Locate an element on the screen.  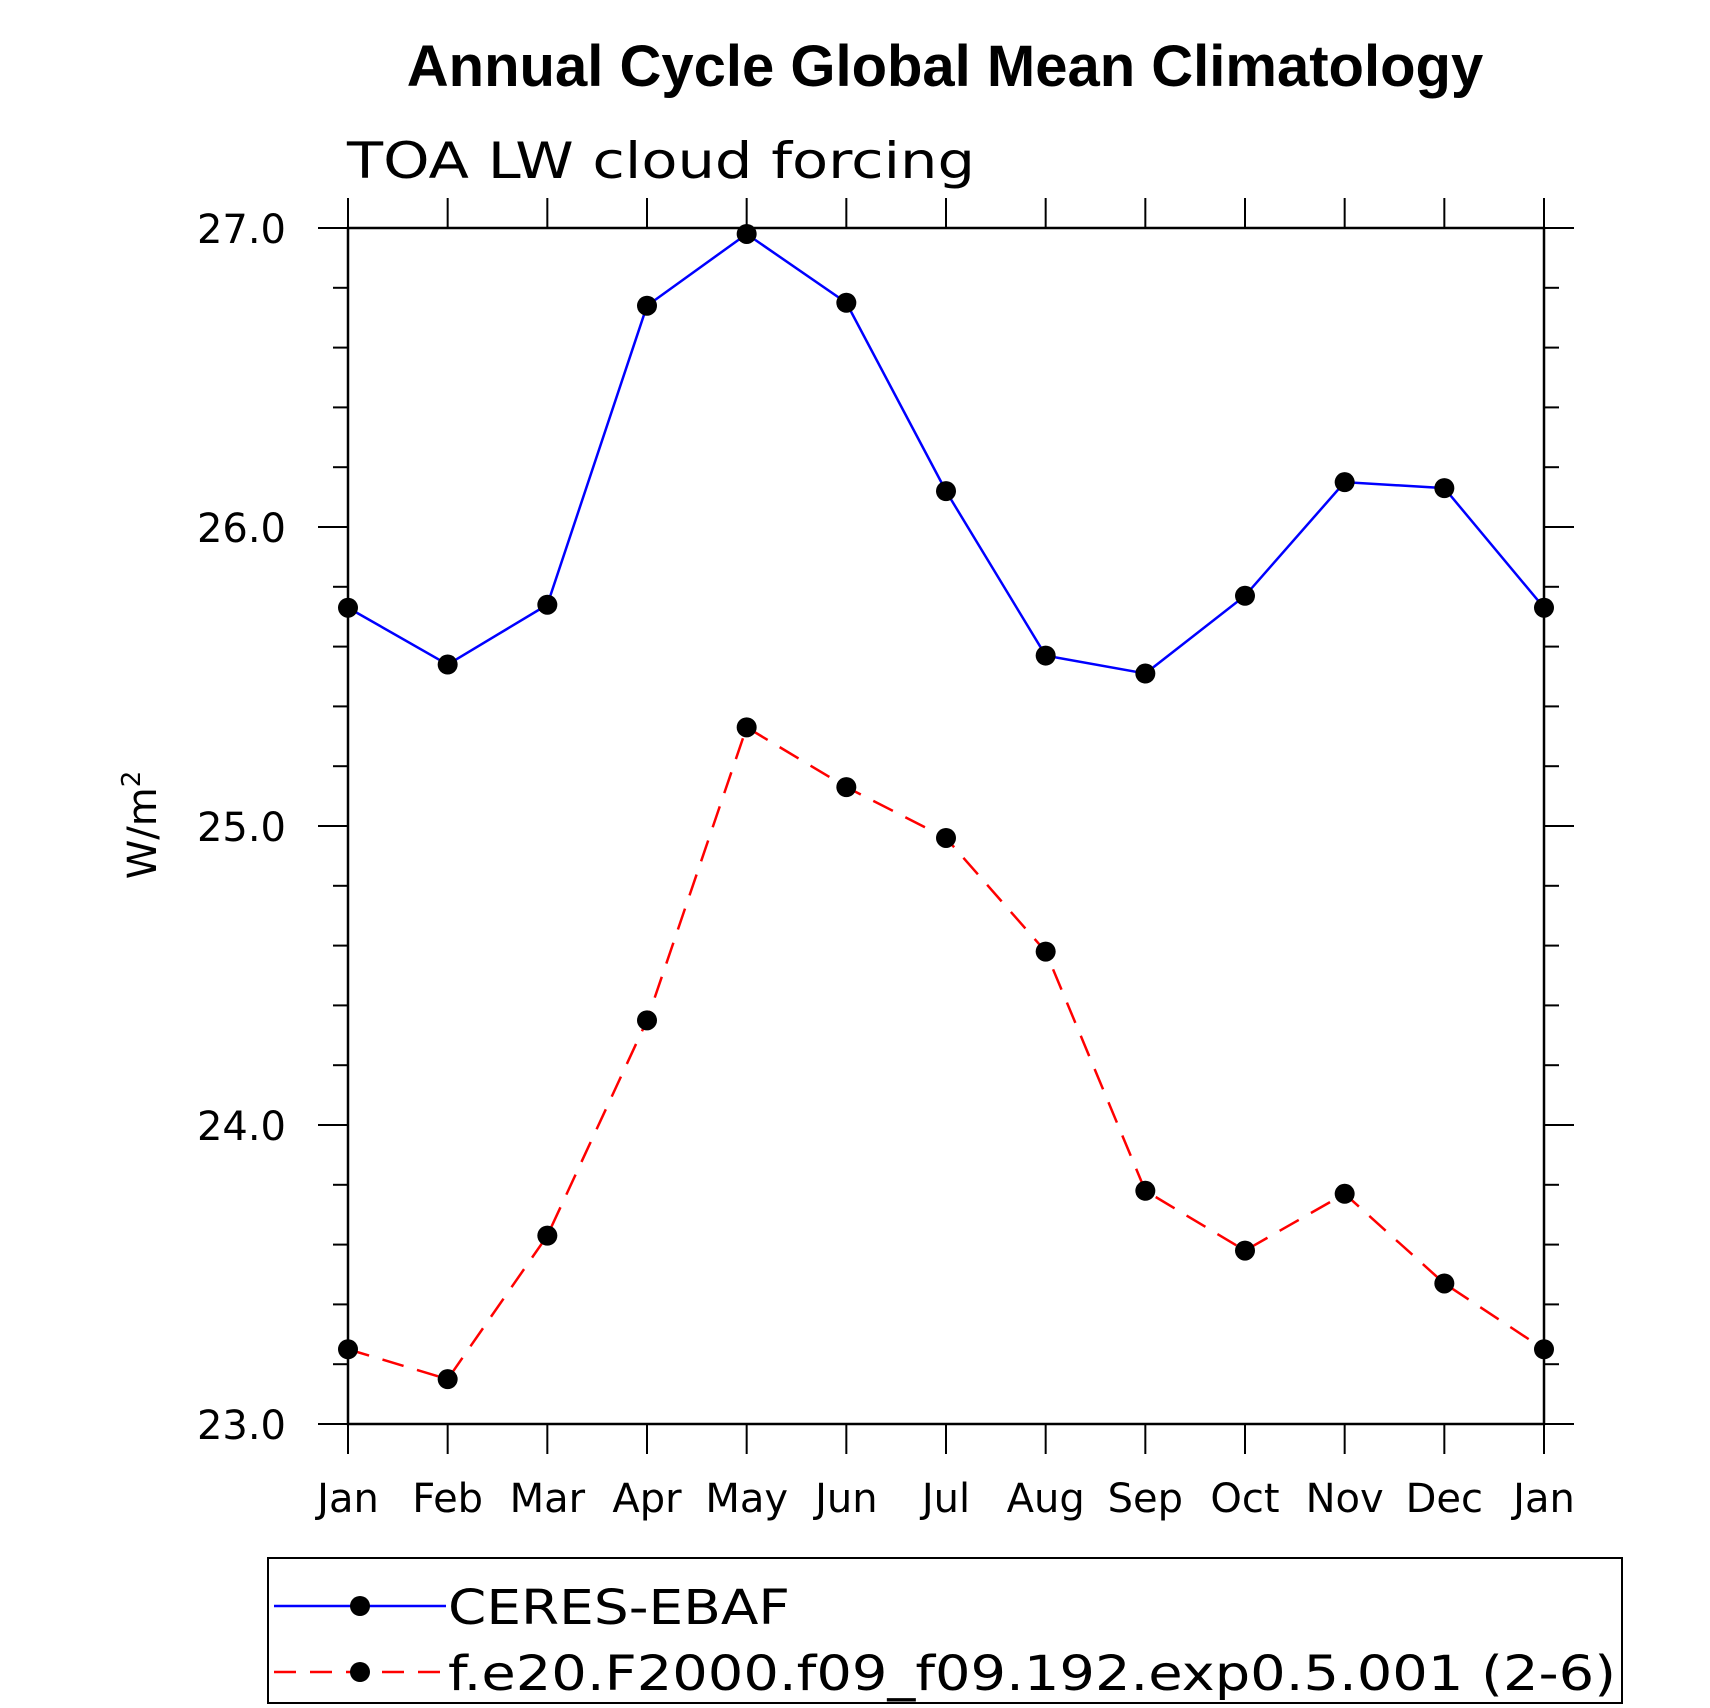
x-tick-label: Feb is located at coordinates (447, 1499).